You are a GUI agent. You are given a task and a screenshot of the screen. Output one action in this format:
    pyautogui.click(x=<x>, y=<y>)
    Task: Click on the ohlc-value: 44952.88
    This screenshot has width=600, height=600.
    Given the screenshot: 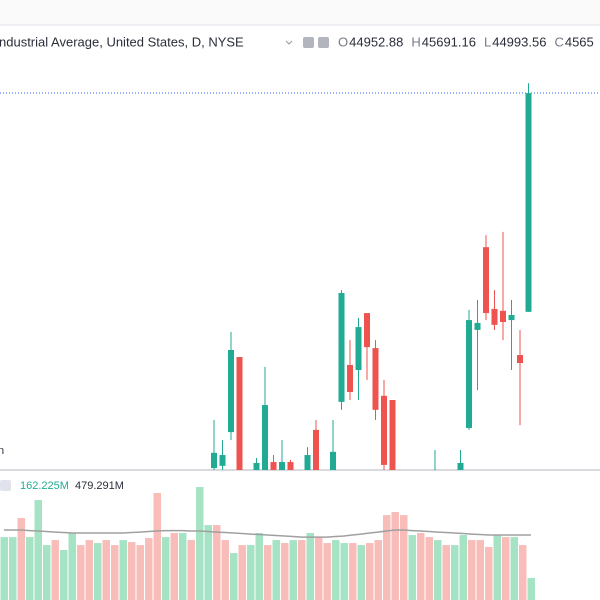 What is the action you would take?
    pyautogui.click(x=376, y=41)
    